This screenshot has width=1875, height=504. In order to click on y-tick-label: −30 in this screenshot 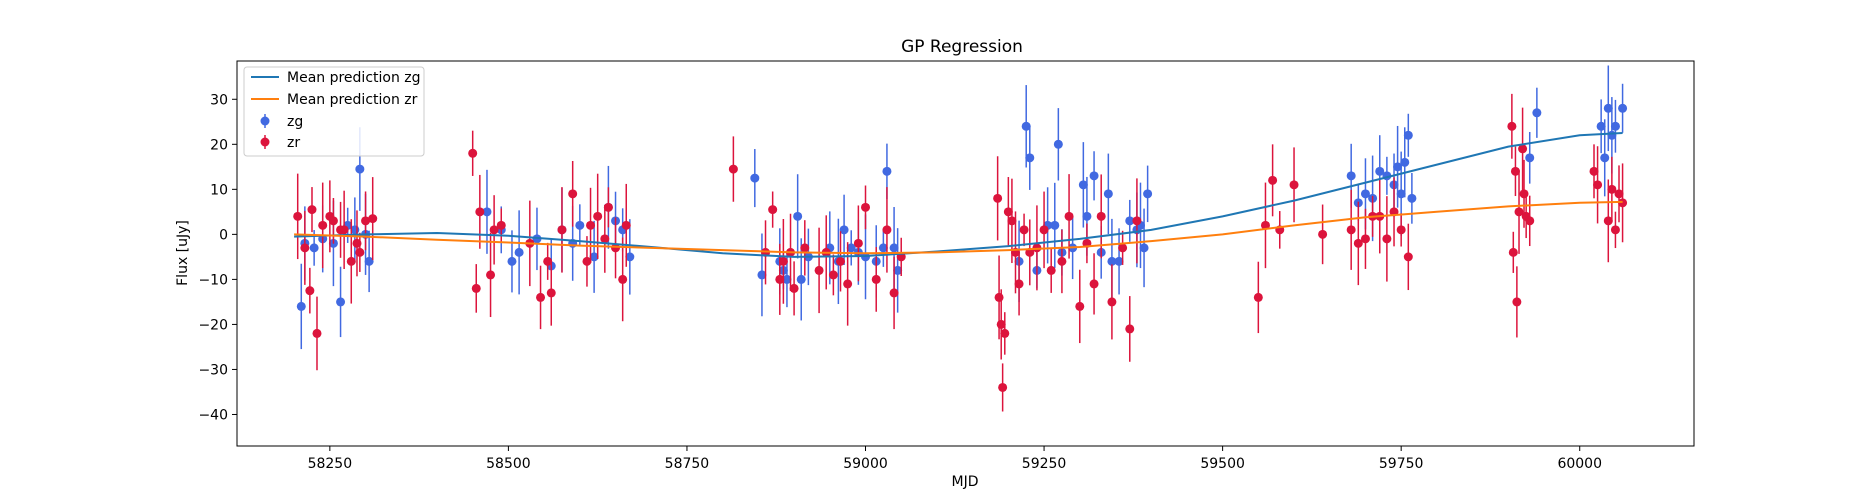, I will do `click(213, 370)`.